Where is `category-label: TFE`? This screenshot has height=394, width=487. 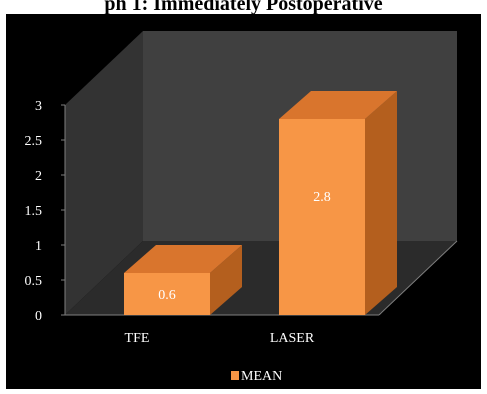
category-label: TFE is located at coordinates (137, 338).